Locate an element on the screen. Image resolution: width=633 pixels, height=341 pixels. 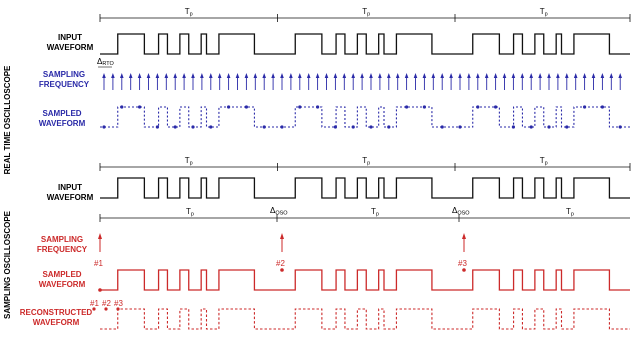
top-input-waveform is located at coordinates (365, 44).